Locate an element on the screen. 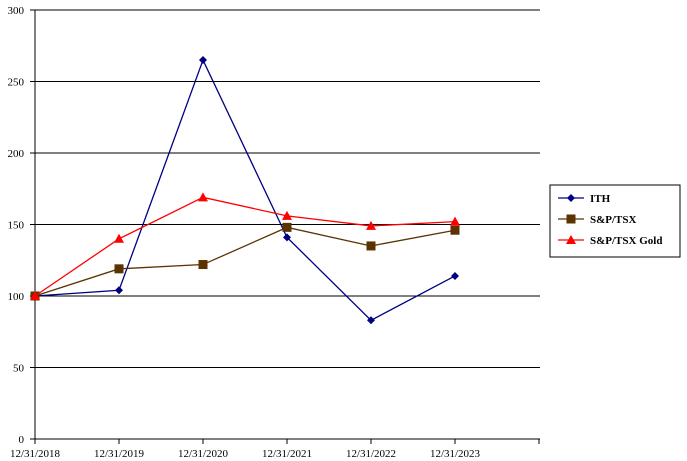 The image size is (687, 461). y-tick-label: 150 is located at coordinates (16, 226).